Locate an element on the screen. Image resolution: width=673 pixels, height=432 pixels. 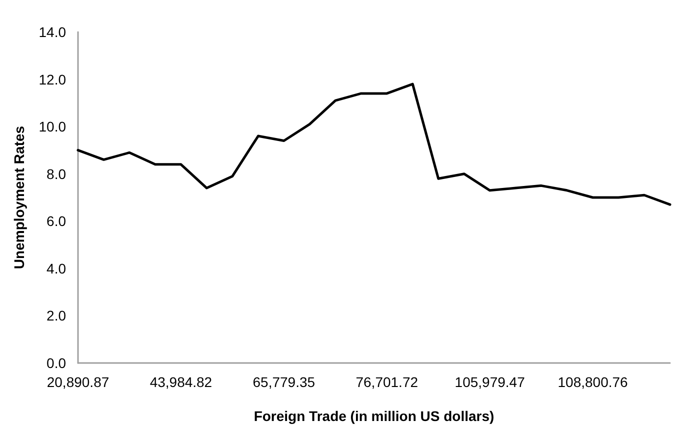
y-tick-label: 6.0 is located at coordinates (56, 221).